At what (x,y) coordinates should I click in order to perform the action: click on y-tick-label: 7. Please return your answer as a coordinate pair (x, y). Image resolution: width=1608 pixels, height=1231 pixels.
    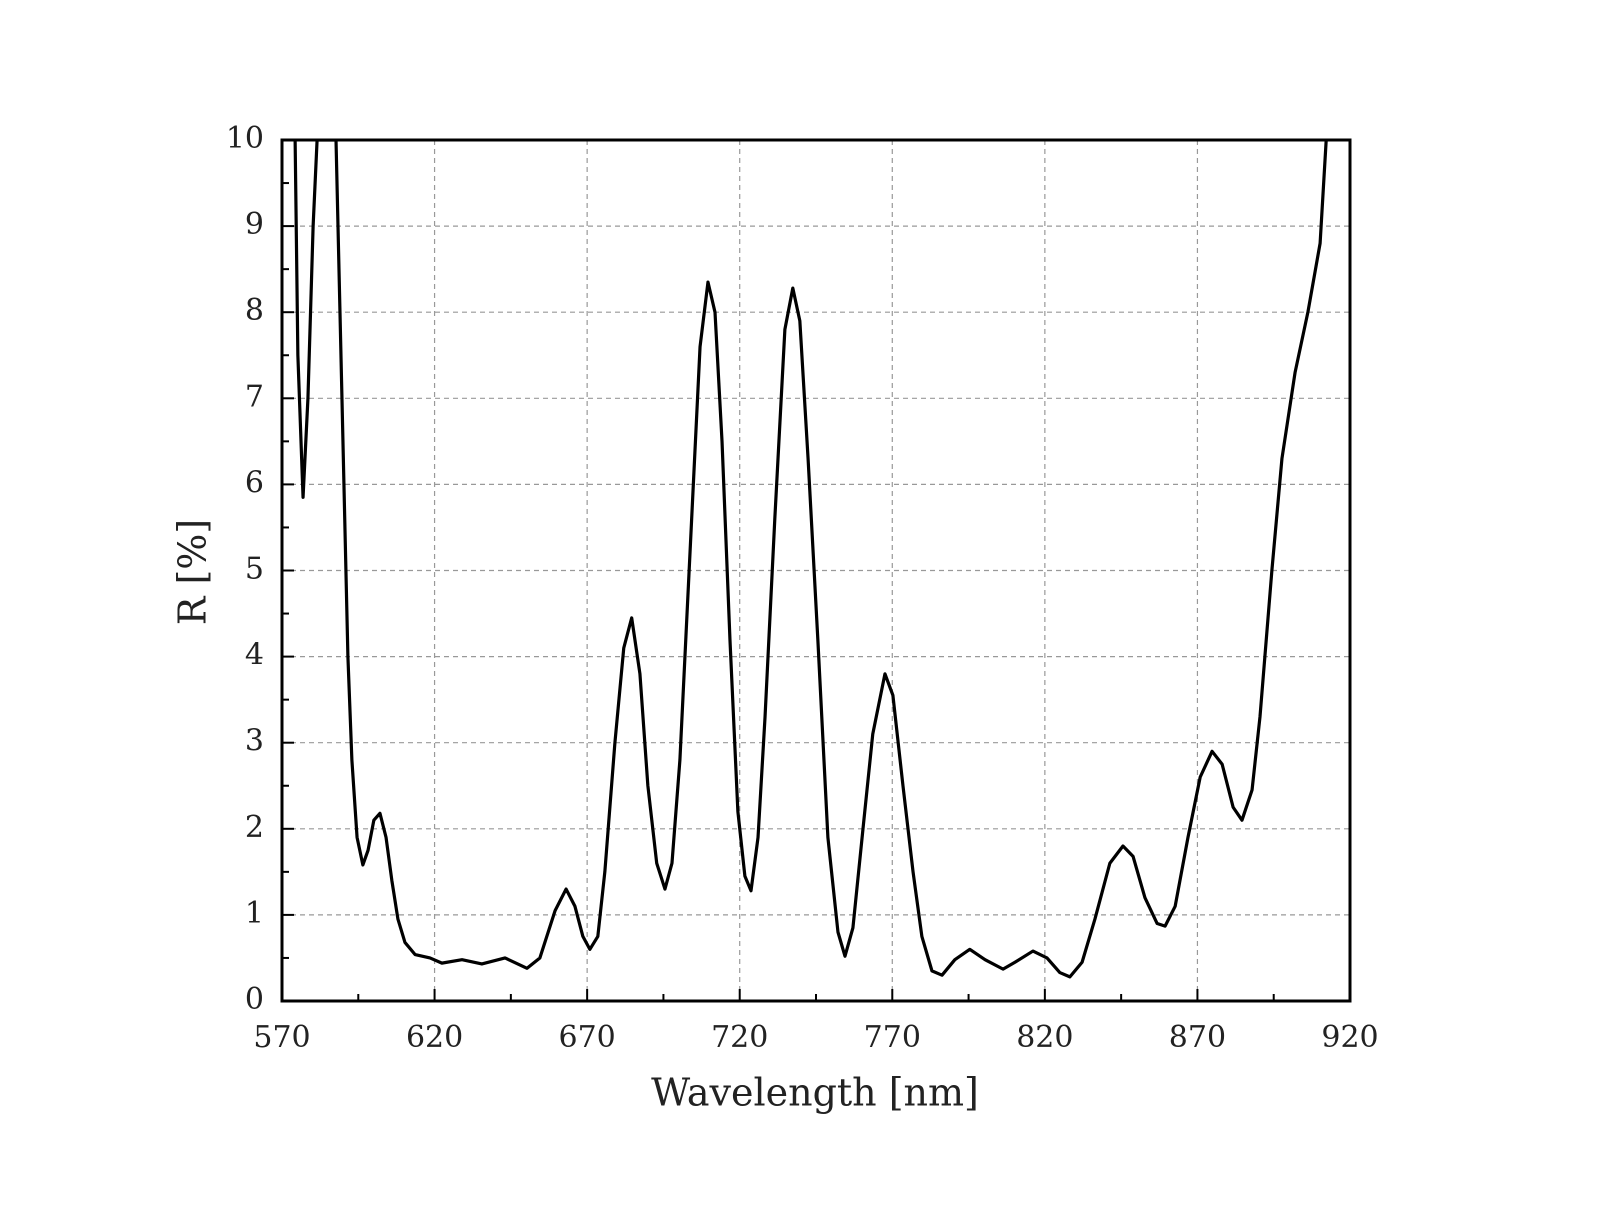
    Looking at the image, I should click on (254, 396).